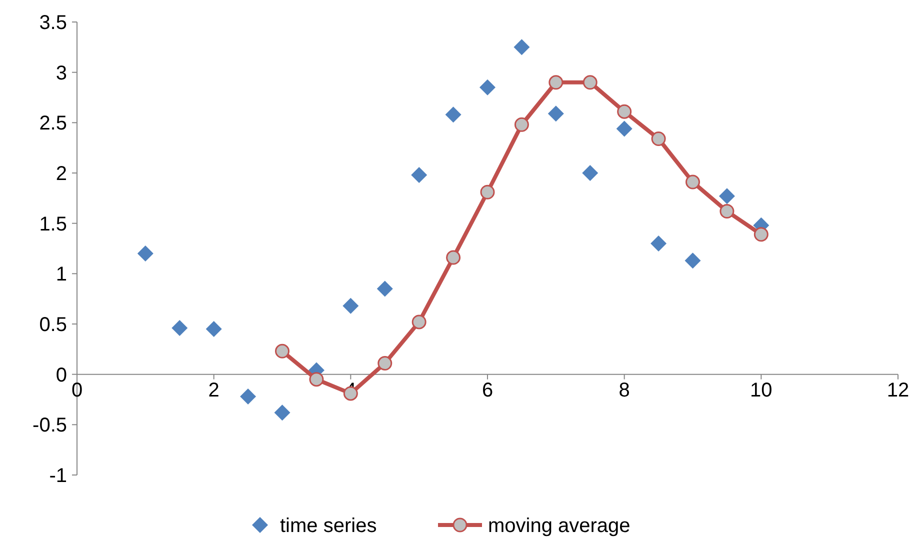 The image size is (915, 544). Describe the element at coordinates (761, 390) in the screenshot. I see `x-tick-label: 10` at that location.